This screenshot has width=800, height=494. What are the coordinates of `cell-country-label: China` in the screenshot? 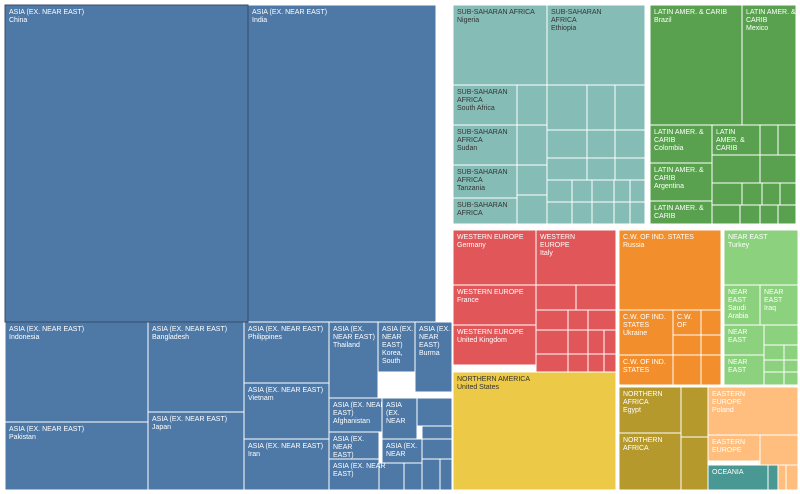 It's located at (18, 20).